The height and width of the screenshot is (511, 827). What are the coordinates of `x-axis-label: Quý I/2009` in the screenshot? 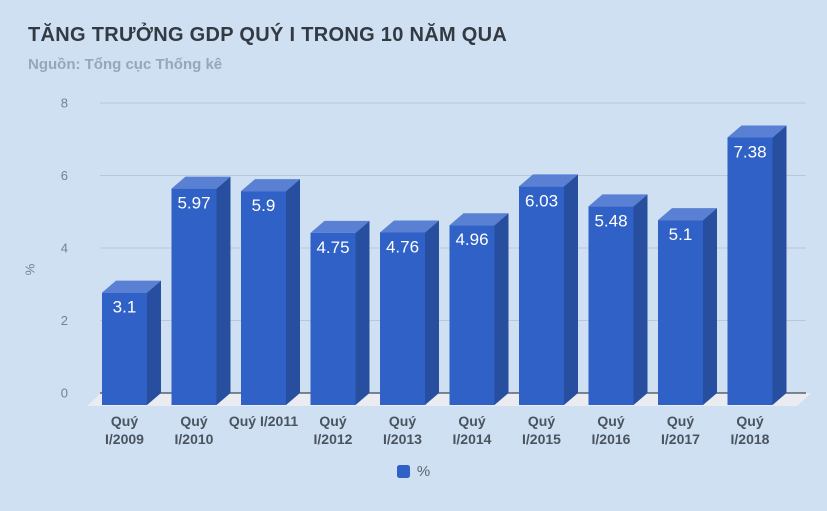 It's located at (124, 430).